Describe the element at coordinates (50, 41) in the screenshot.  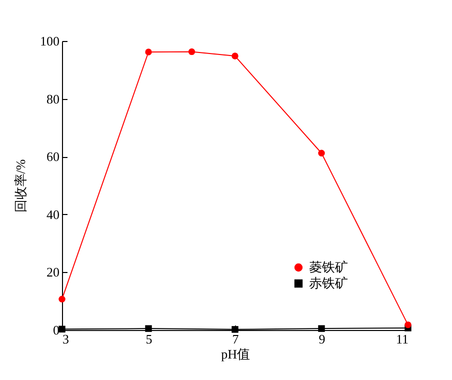
I see `y-tick-label: 100` at that location.